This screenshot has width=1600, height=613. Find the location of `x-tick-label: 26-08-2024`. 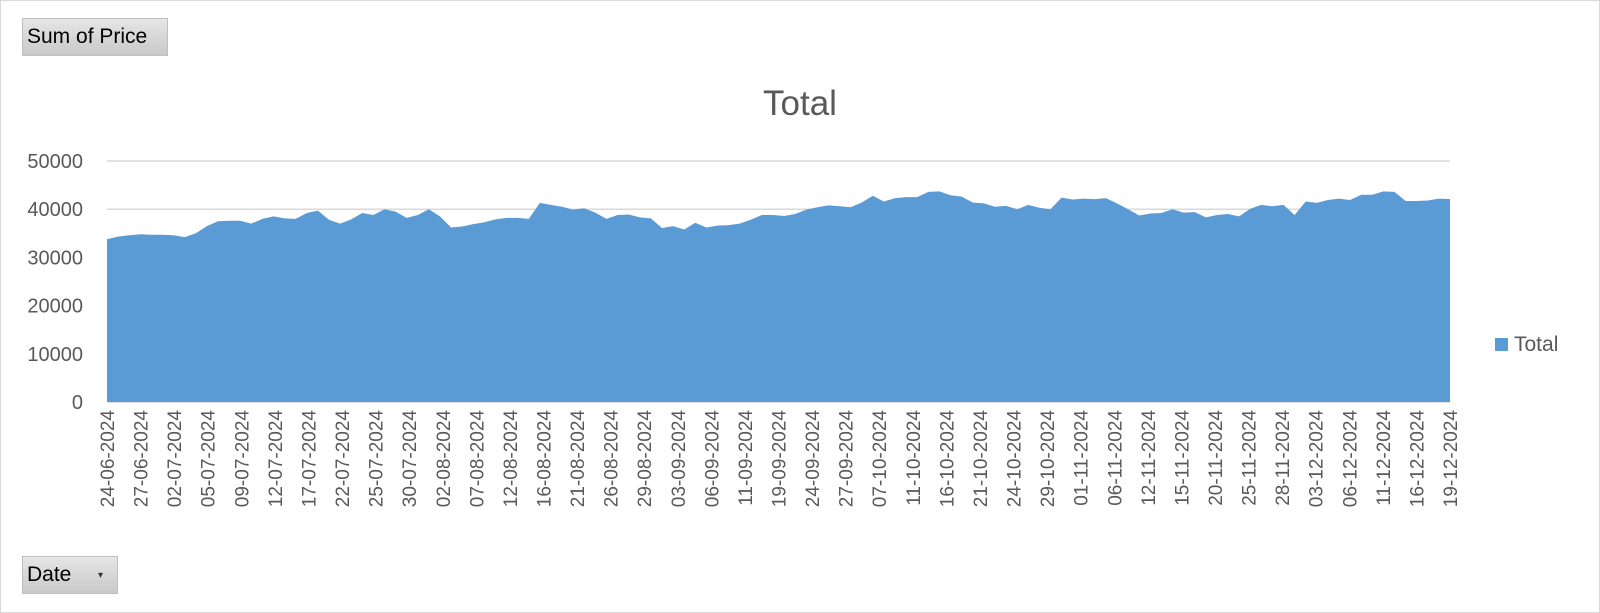

x-tick-label: 26-08-2024 is located at coordinates (612, 459).